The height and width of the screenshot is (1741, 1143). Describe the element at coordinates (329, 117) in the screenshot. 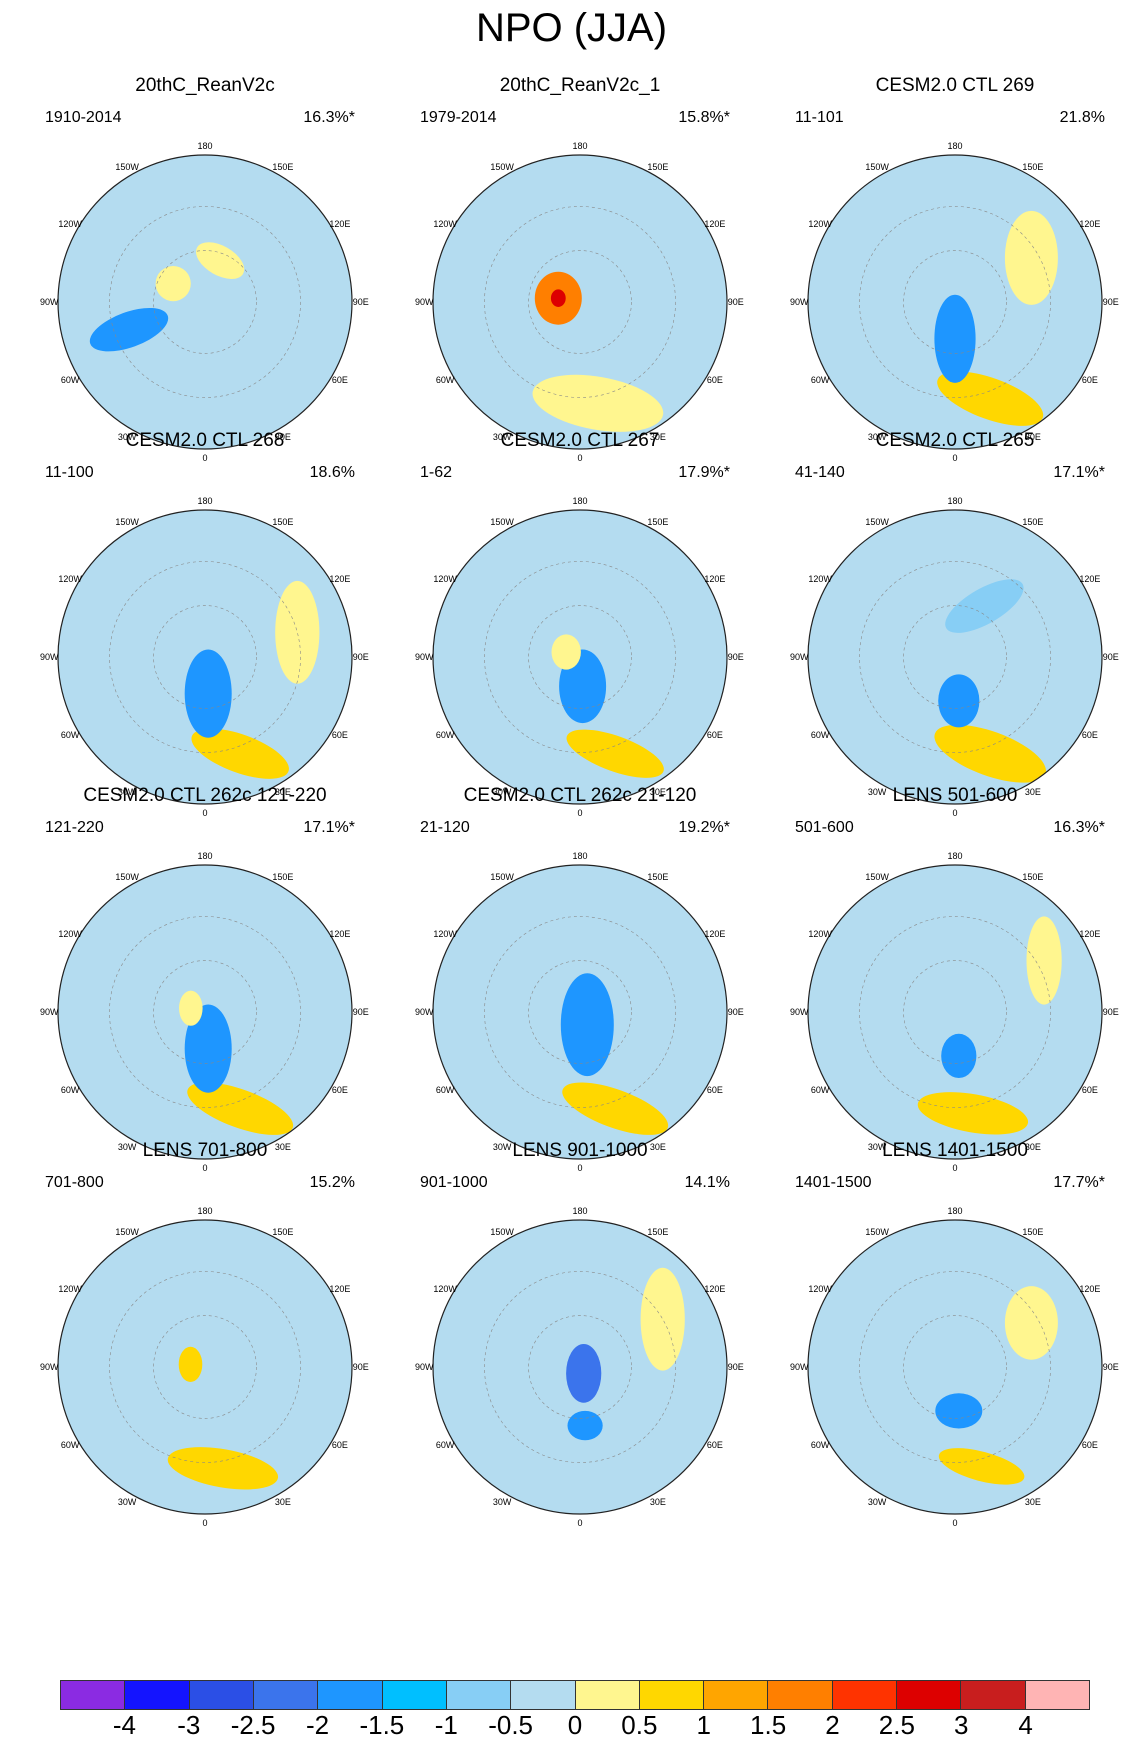

I see `panel-variance: 16.3%*` at that location.